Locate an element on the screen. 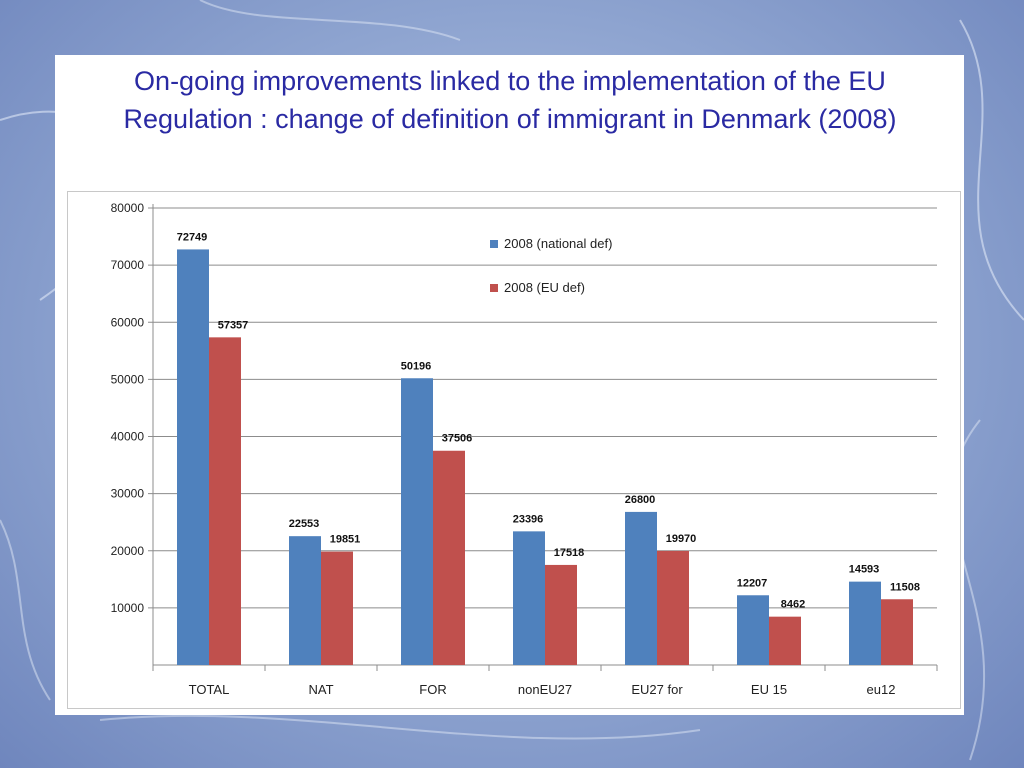 The width and height of the screenshot is (1024, 768). y-tick-label: 80000 is located at coordinates (128, 208).